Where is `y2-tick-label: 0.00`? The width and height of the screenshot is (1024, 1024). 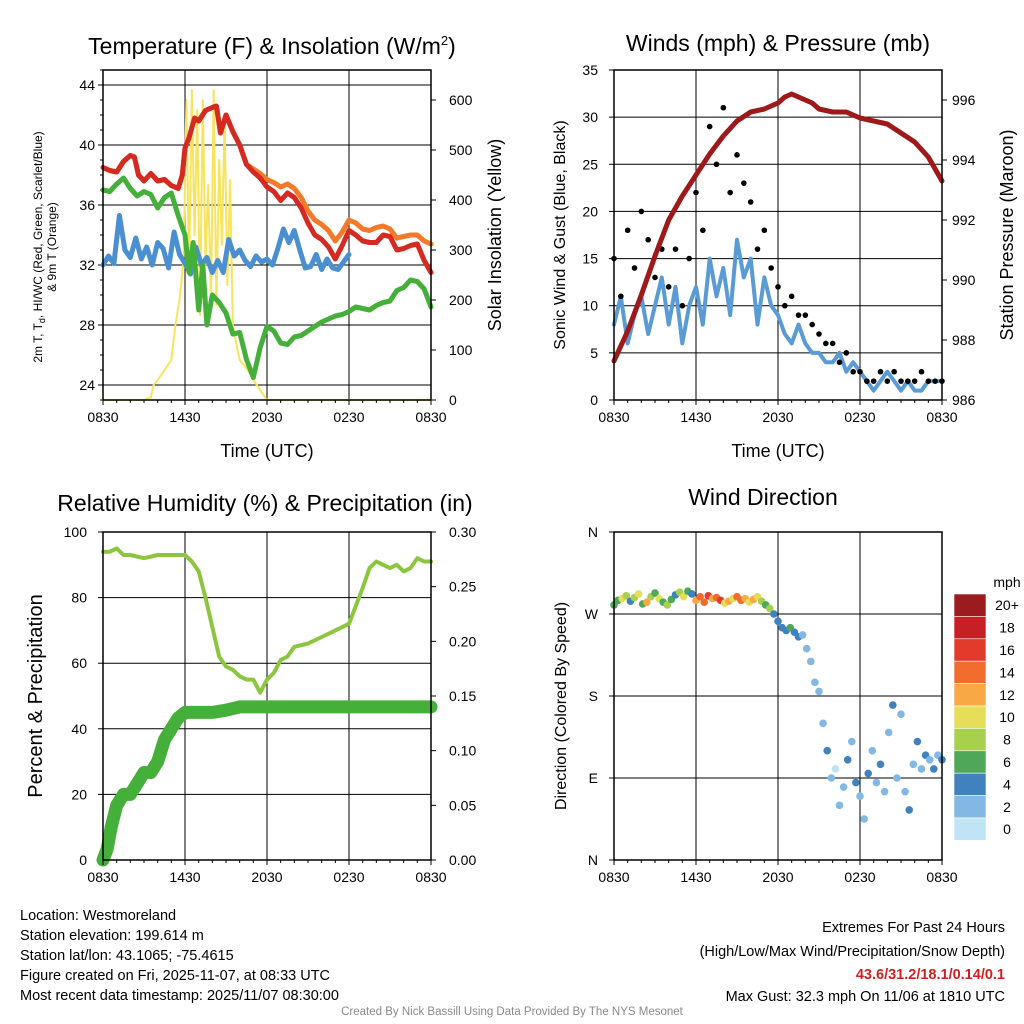 y2-tick-label: 0.00 is located at coordinates (462, 860).